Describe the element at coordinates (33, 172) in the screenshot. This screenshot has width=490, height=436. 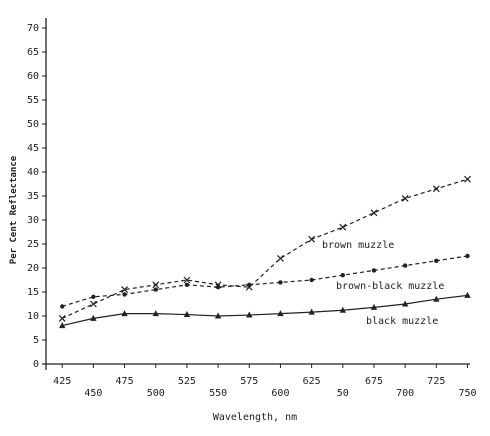
I see `y-tick-label: 40` at that location.